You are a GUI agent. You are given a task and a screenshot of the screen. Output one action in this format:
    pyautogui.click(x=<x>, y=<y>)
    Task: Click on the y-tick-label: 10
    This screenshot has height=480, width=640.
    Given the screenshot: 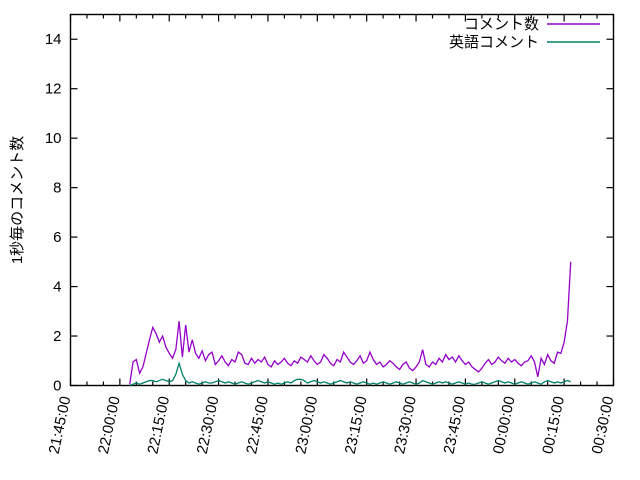 What is the action you would take?
    pyautogui.click(x=53, y=138)
    